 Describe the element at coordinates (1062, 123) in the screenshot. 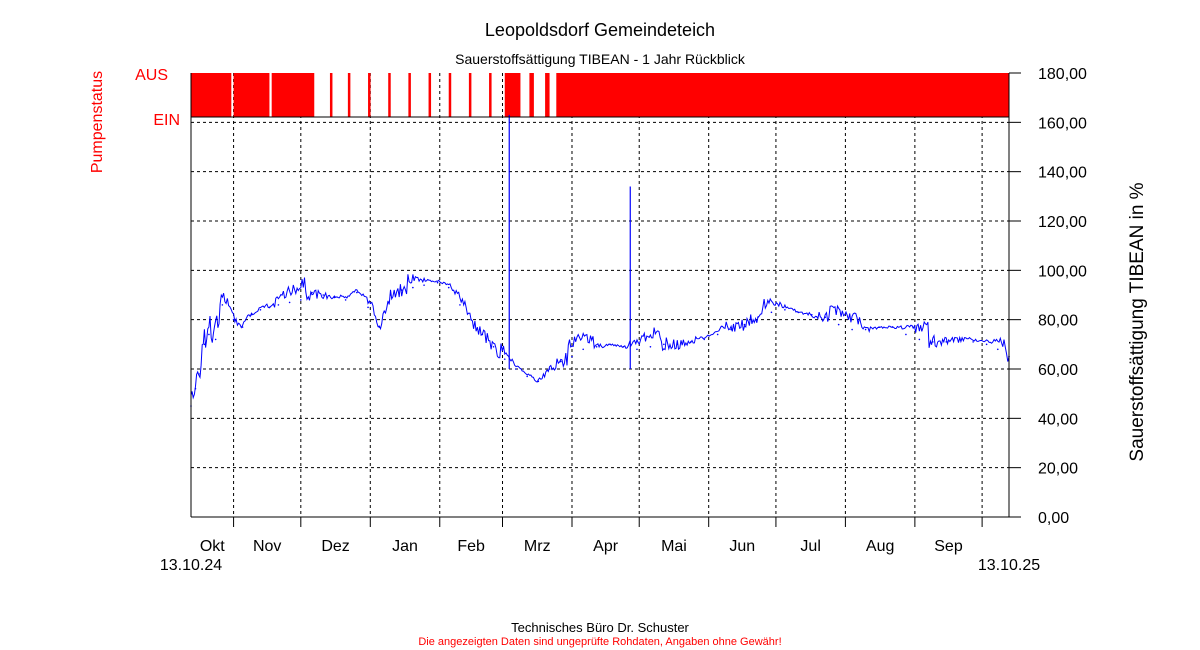

I see `y-tick-label: 160,00` at that location.